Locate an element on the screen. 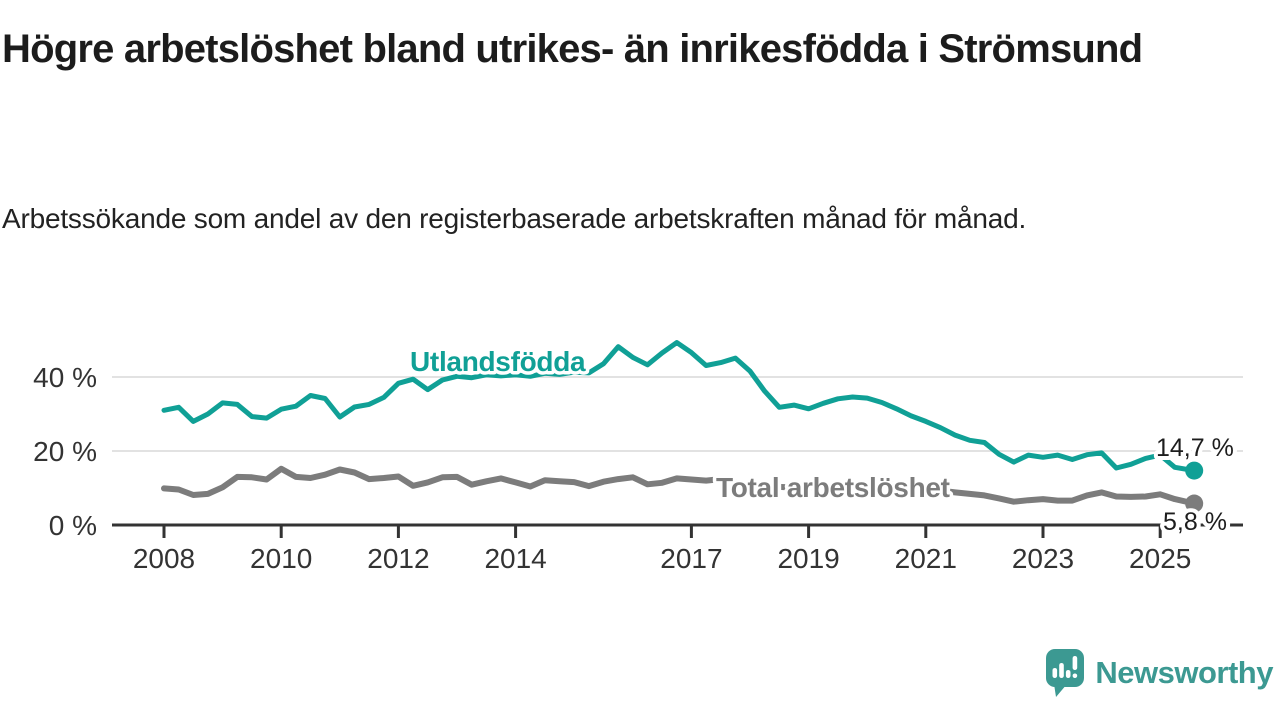 This screenshot has height=720, width=1280. newsworthy-logo-text: Newsworthy is located at coordinates (1184, 672).